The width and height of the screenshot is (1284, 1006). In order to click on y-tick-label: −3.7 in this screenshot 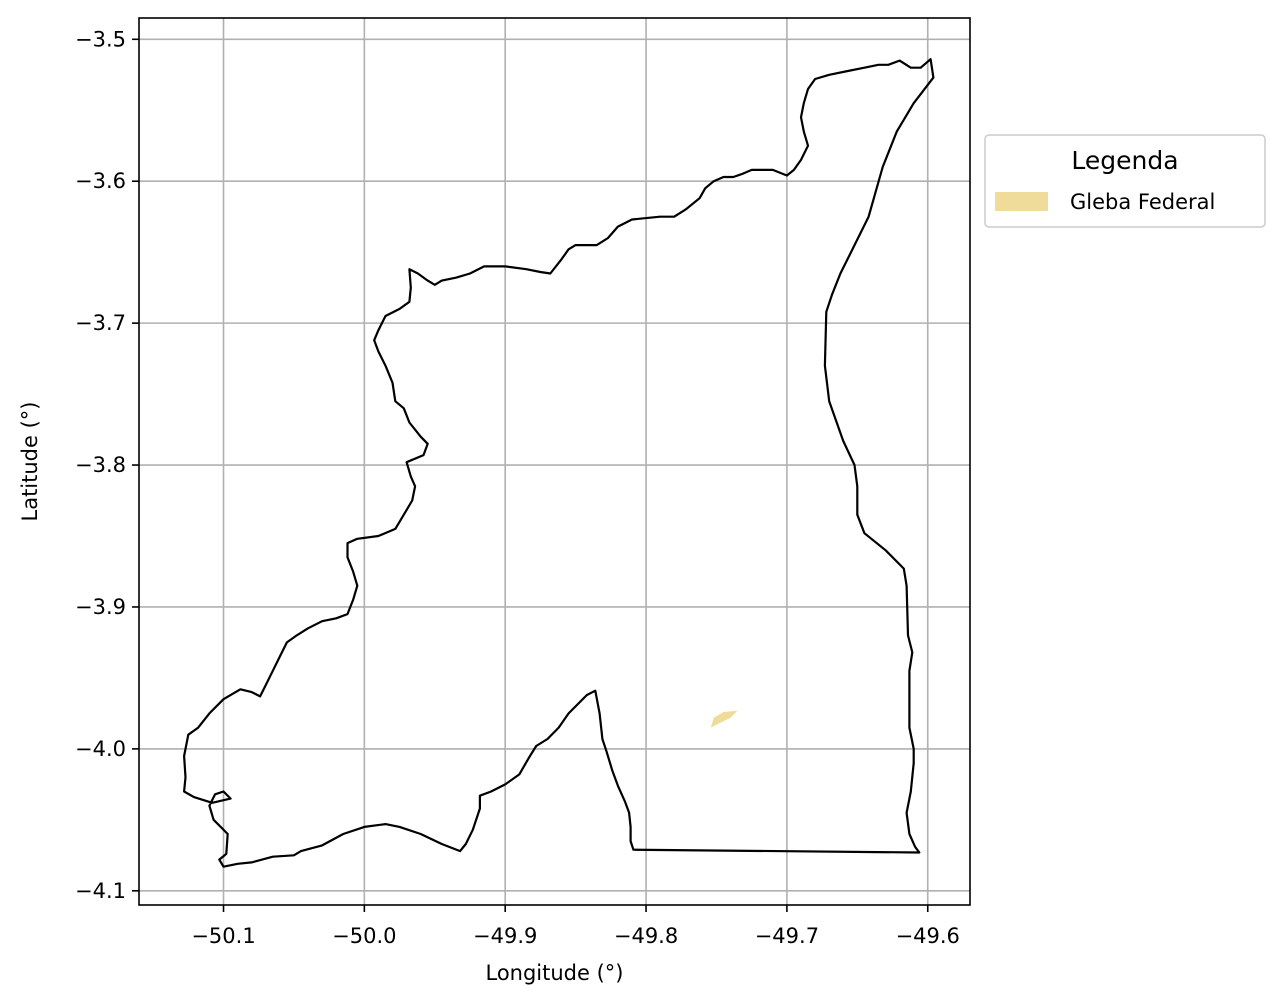, I will do `click(100, 323)`.